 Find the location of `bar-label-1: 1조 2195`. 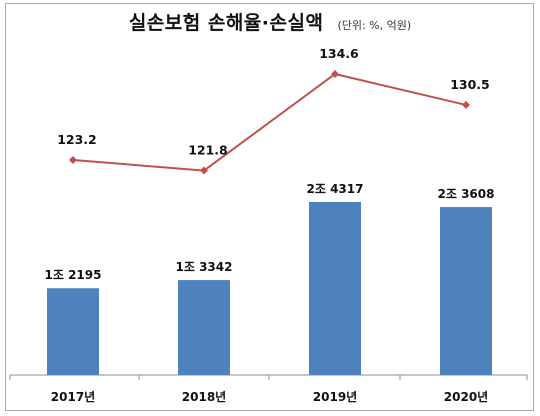

bar-label-1: 1조 2195 is located at coordinates (73, 275).